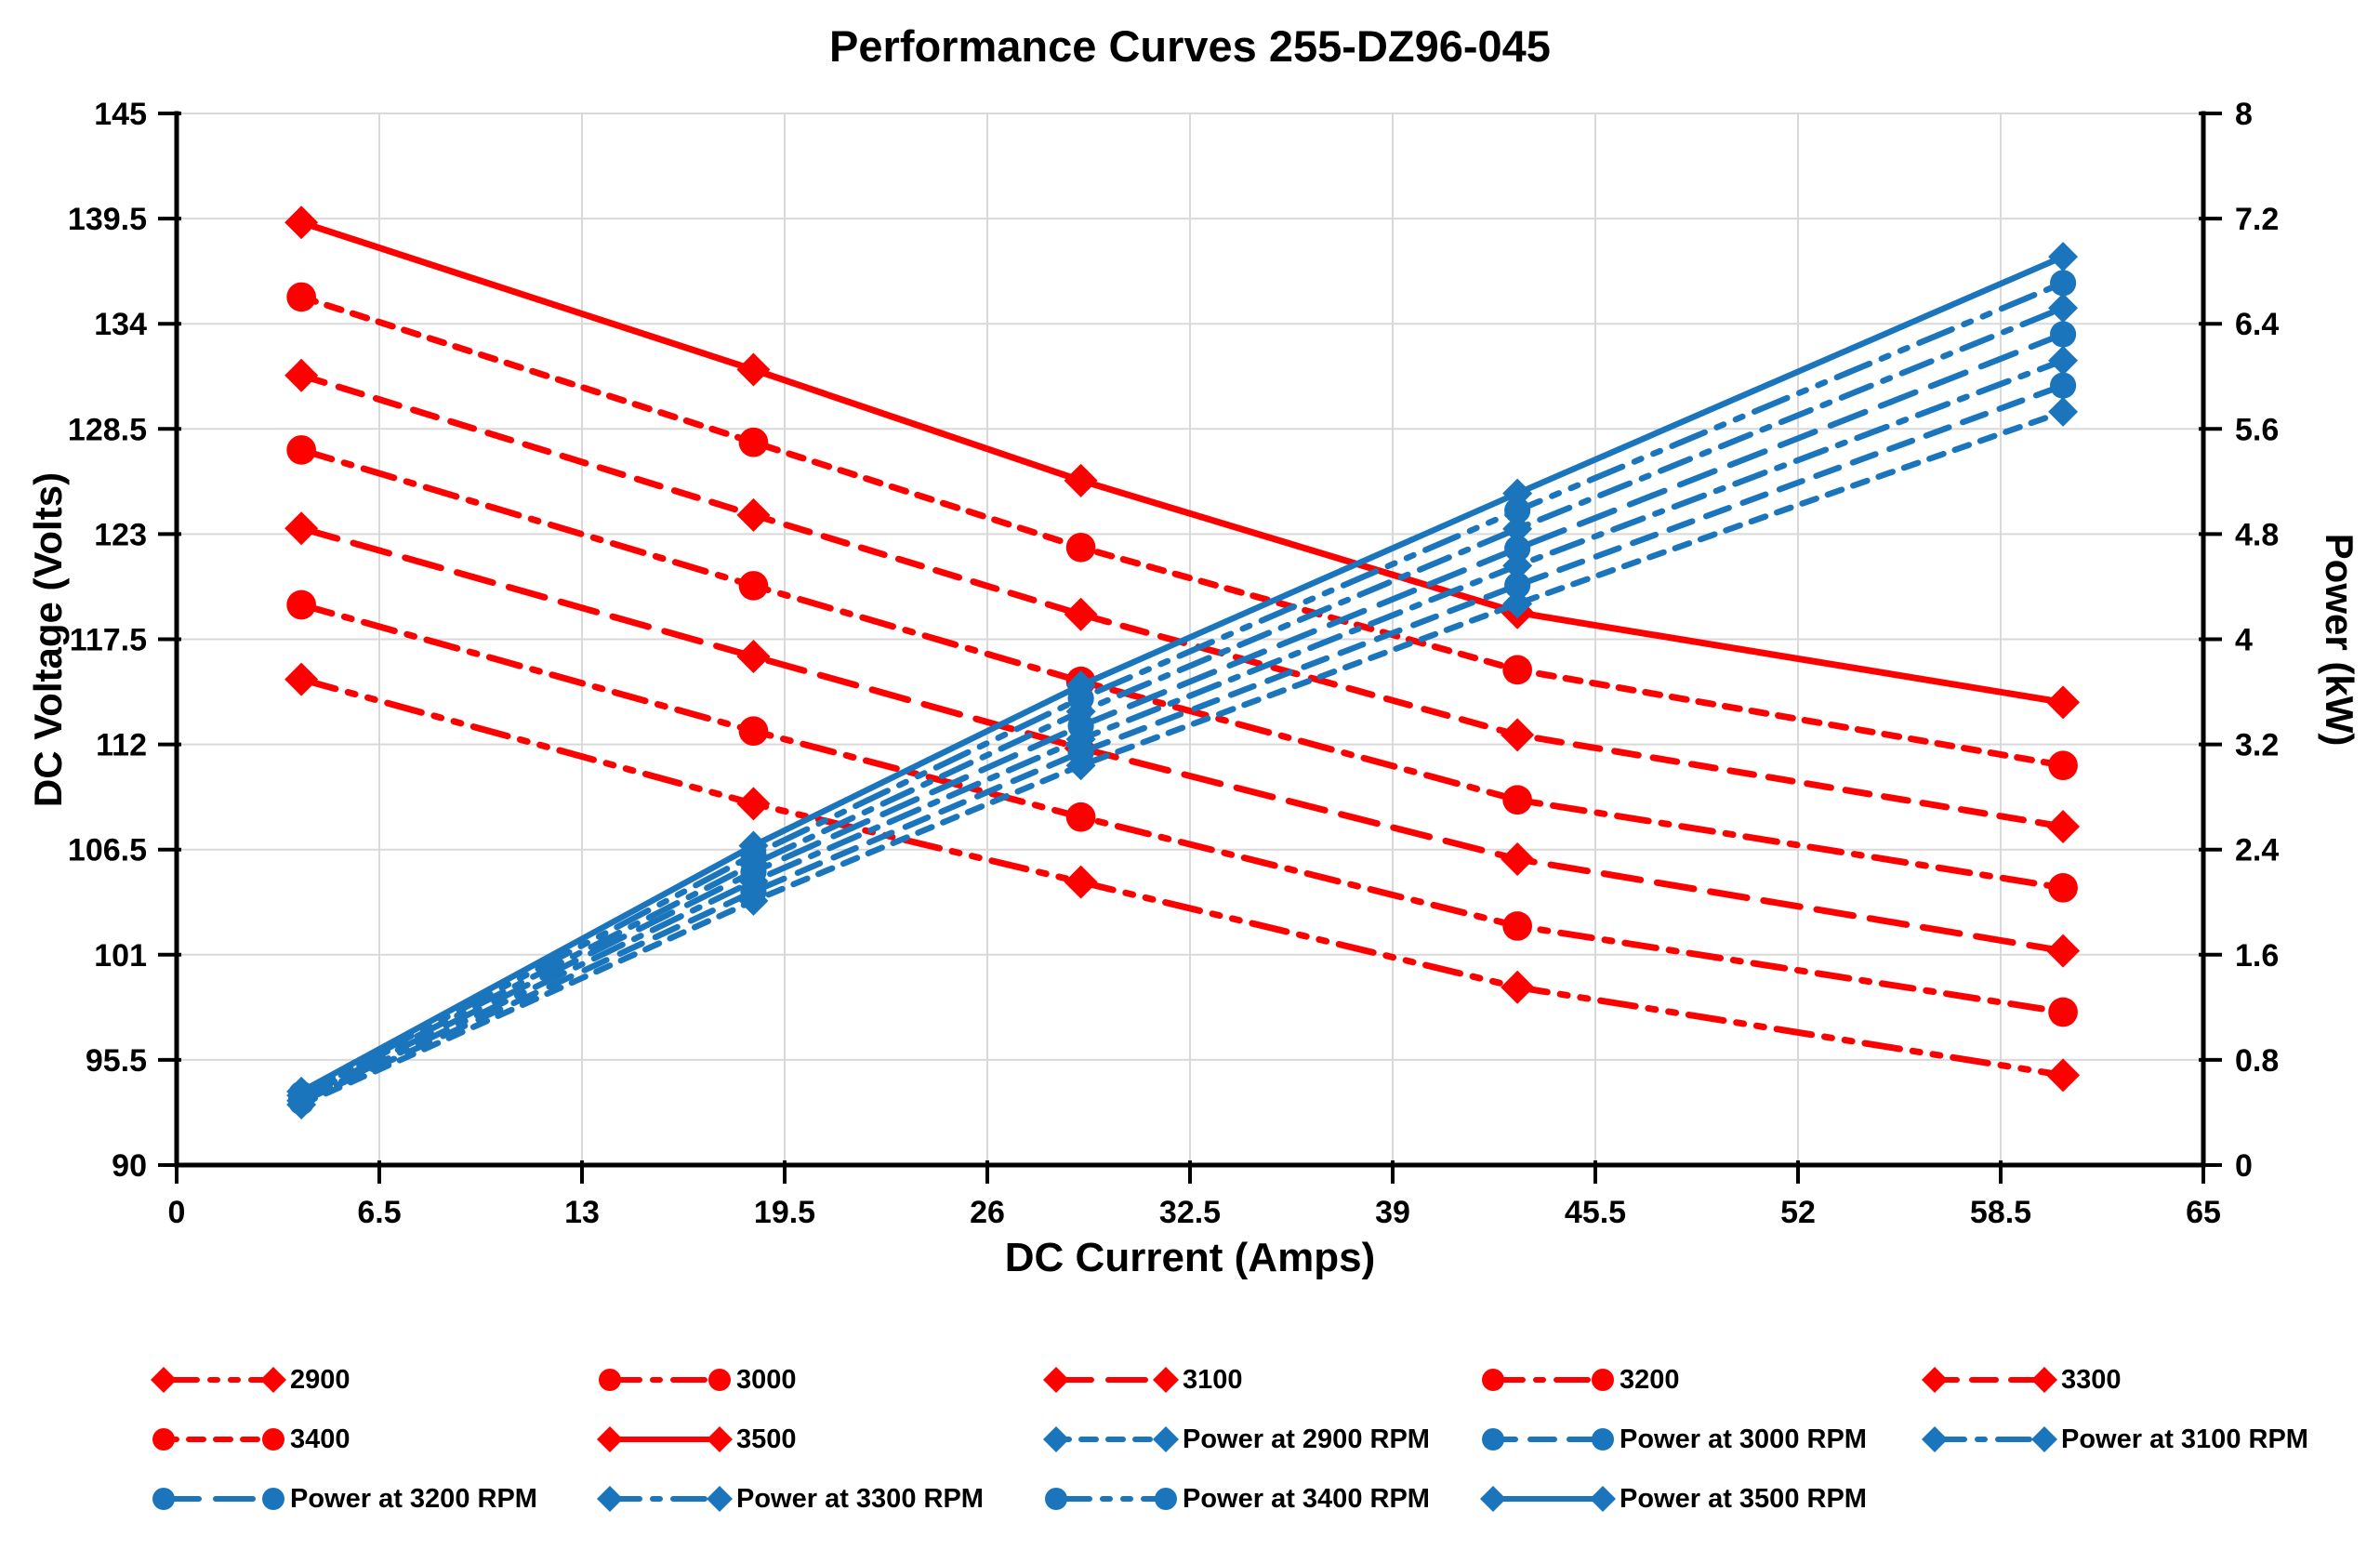 Image resolution: width=2380 pixels, height=1550 pixels. I want to click on y-right-tick-0-8: 0.8, so click(2257, 1061).